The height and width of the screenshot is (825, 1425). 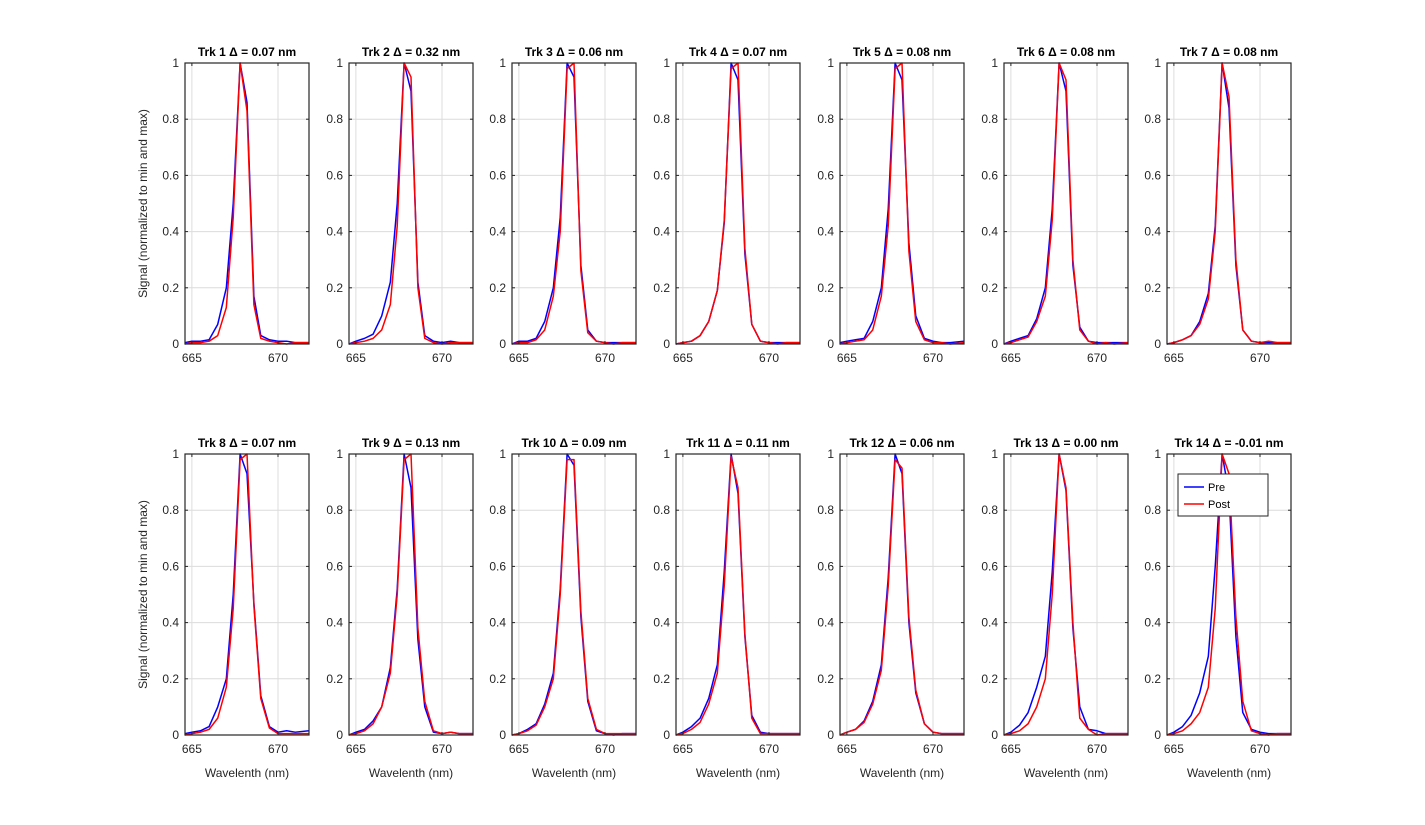 I want to click on panel-title: Trk 8 Δ = 0.07 nm, so click(x=247, y=443).